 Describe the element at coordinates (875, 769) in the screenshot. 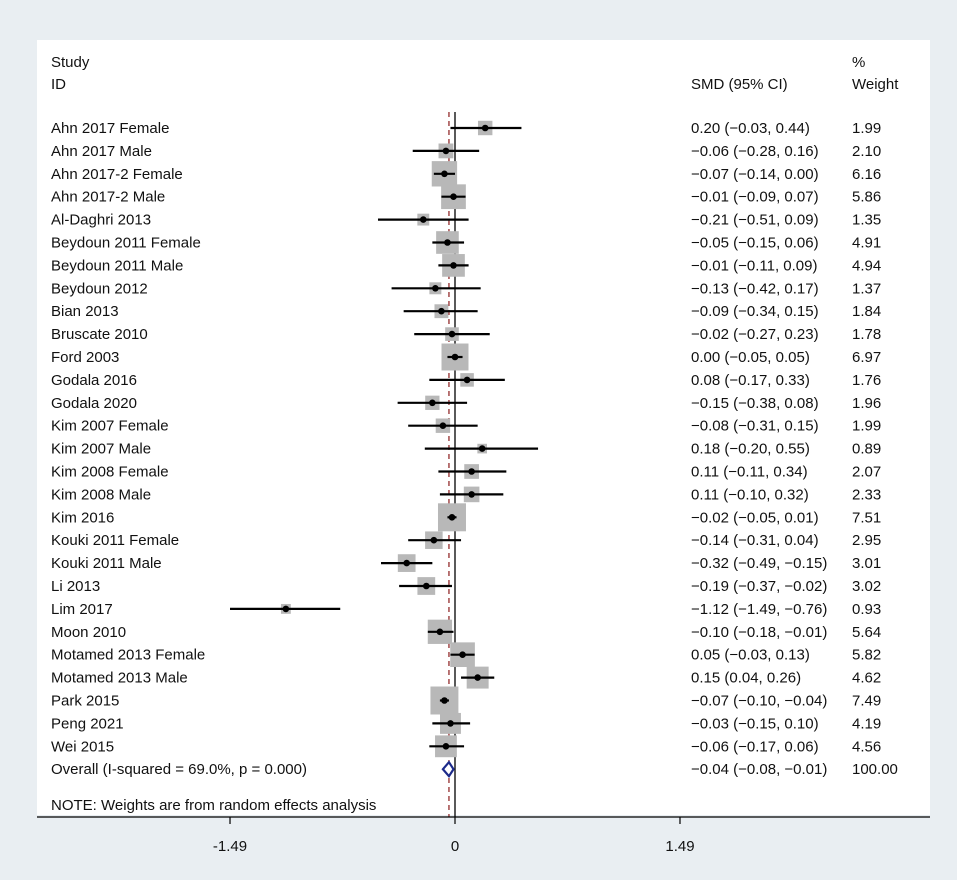

I see `overall-weight-text: 100.00` at that location.